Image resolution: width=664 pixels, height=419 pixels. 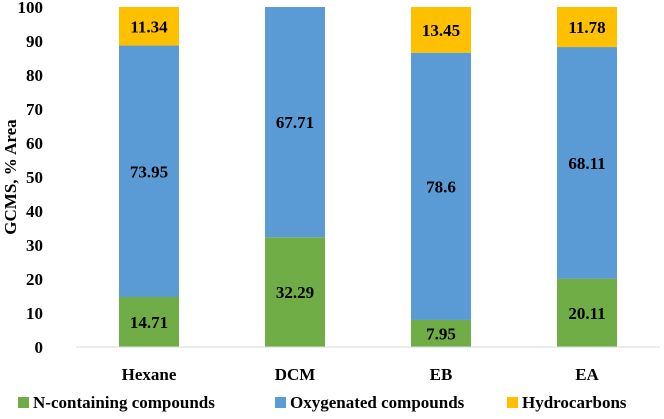 I want to click on y-tick-label: 30, so click(x=34, y=245).